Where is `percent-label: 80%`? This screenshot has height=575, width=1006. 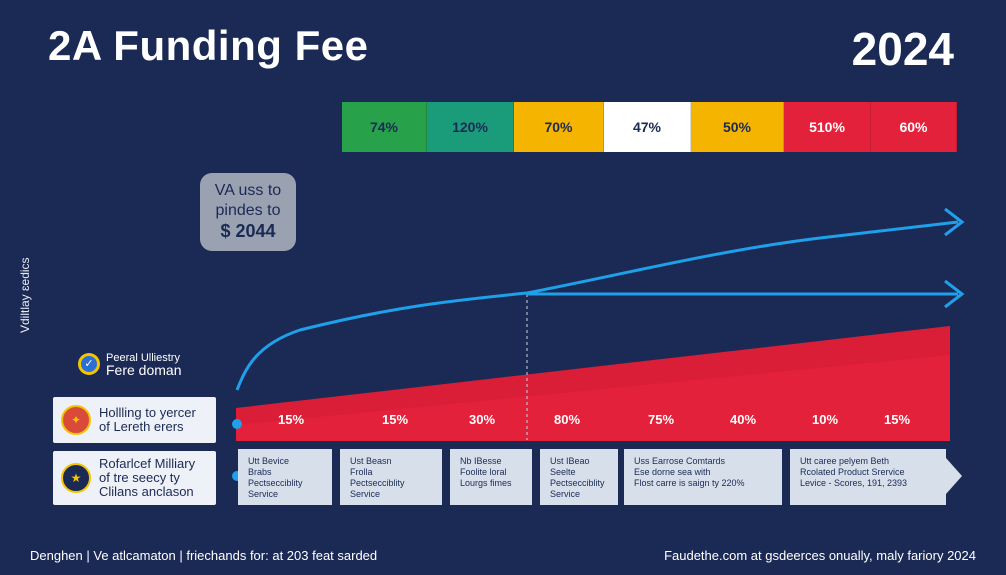 percent-label: 80% is located at coordinates (567, 419).